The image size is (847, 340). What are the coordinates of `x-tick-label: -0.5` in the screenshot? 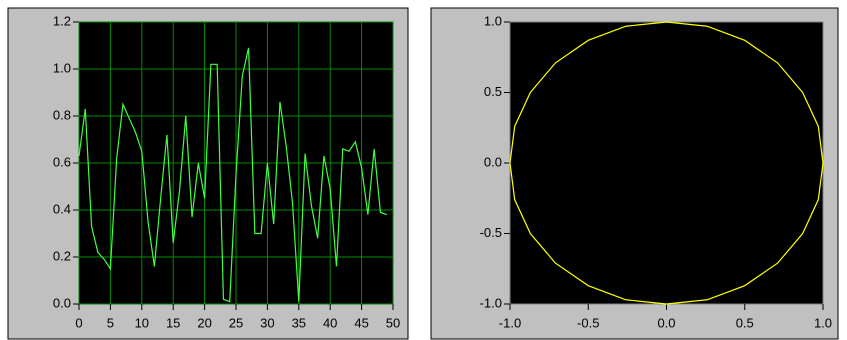 It's located at (588, 322).